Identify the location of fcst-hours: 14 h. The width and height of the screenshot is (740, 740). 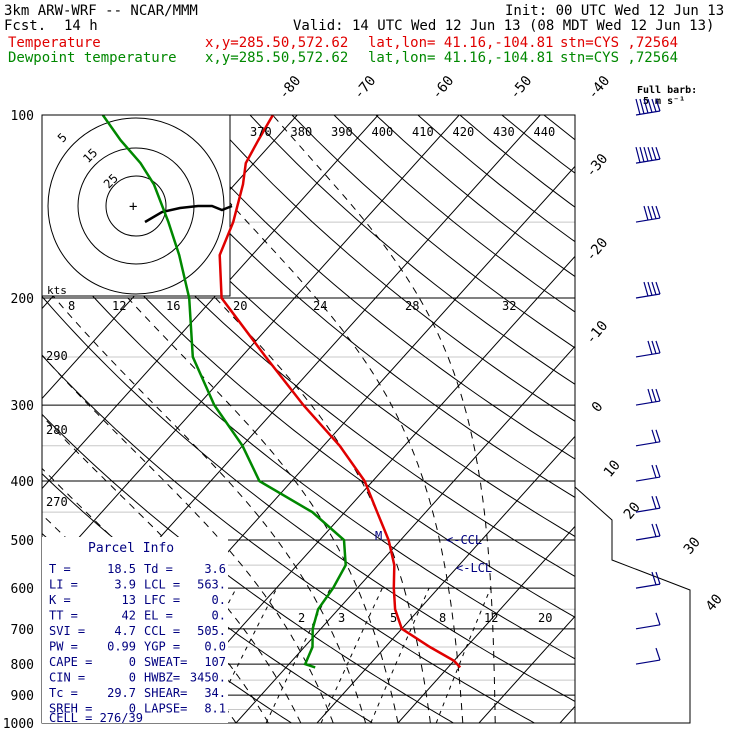
(81, 26).